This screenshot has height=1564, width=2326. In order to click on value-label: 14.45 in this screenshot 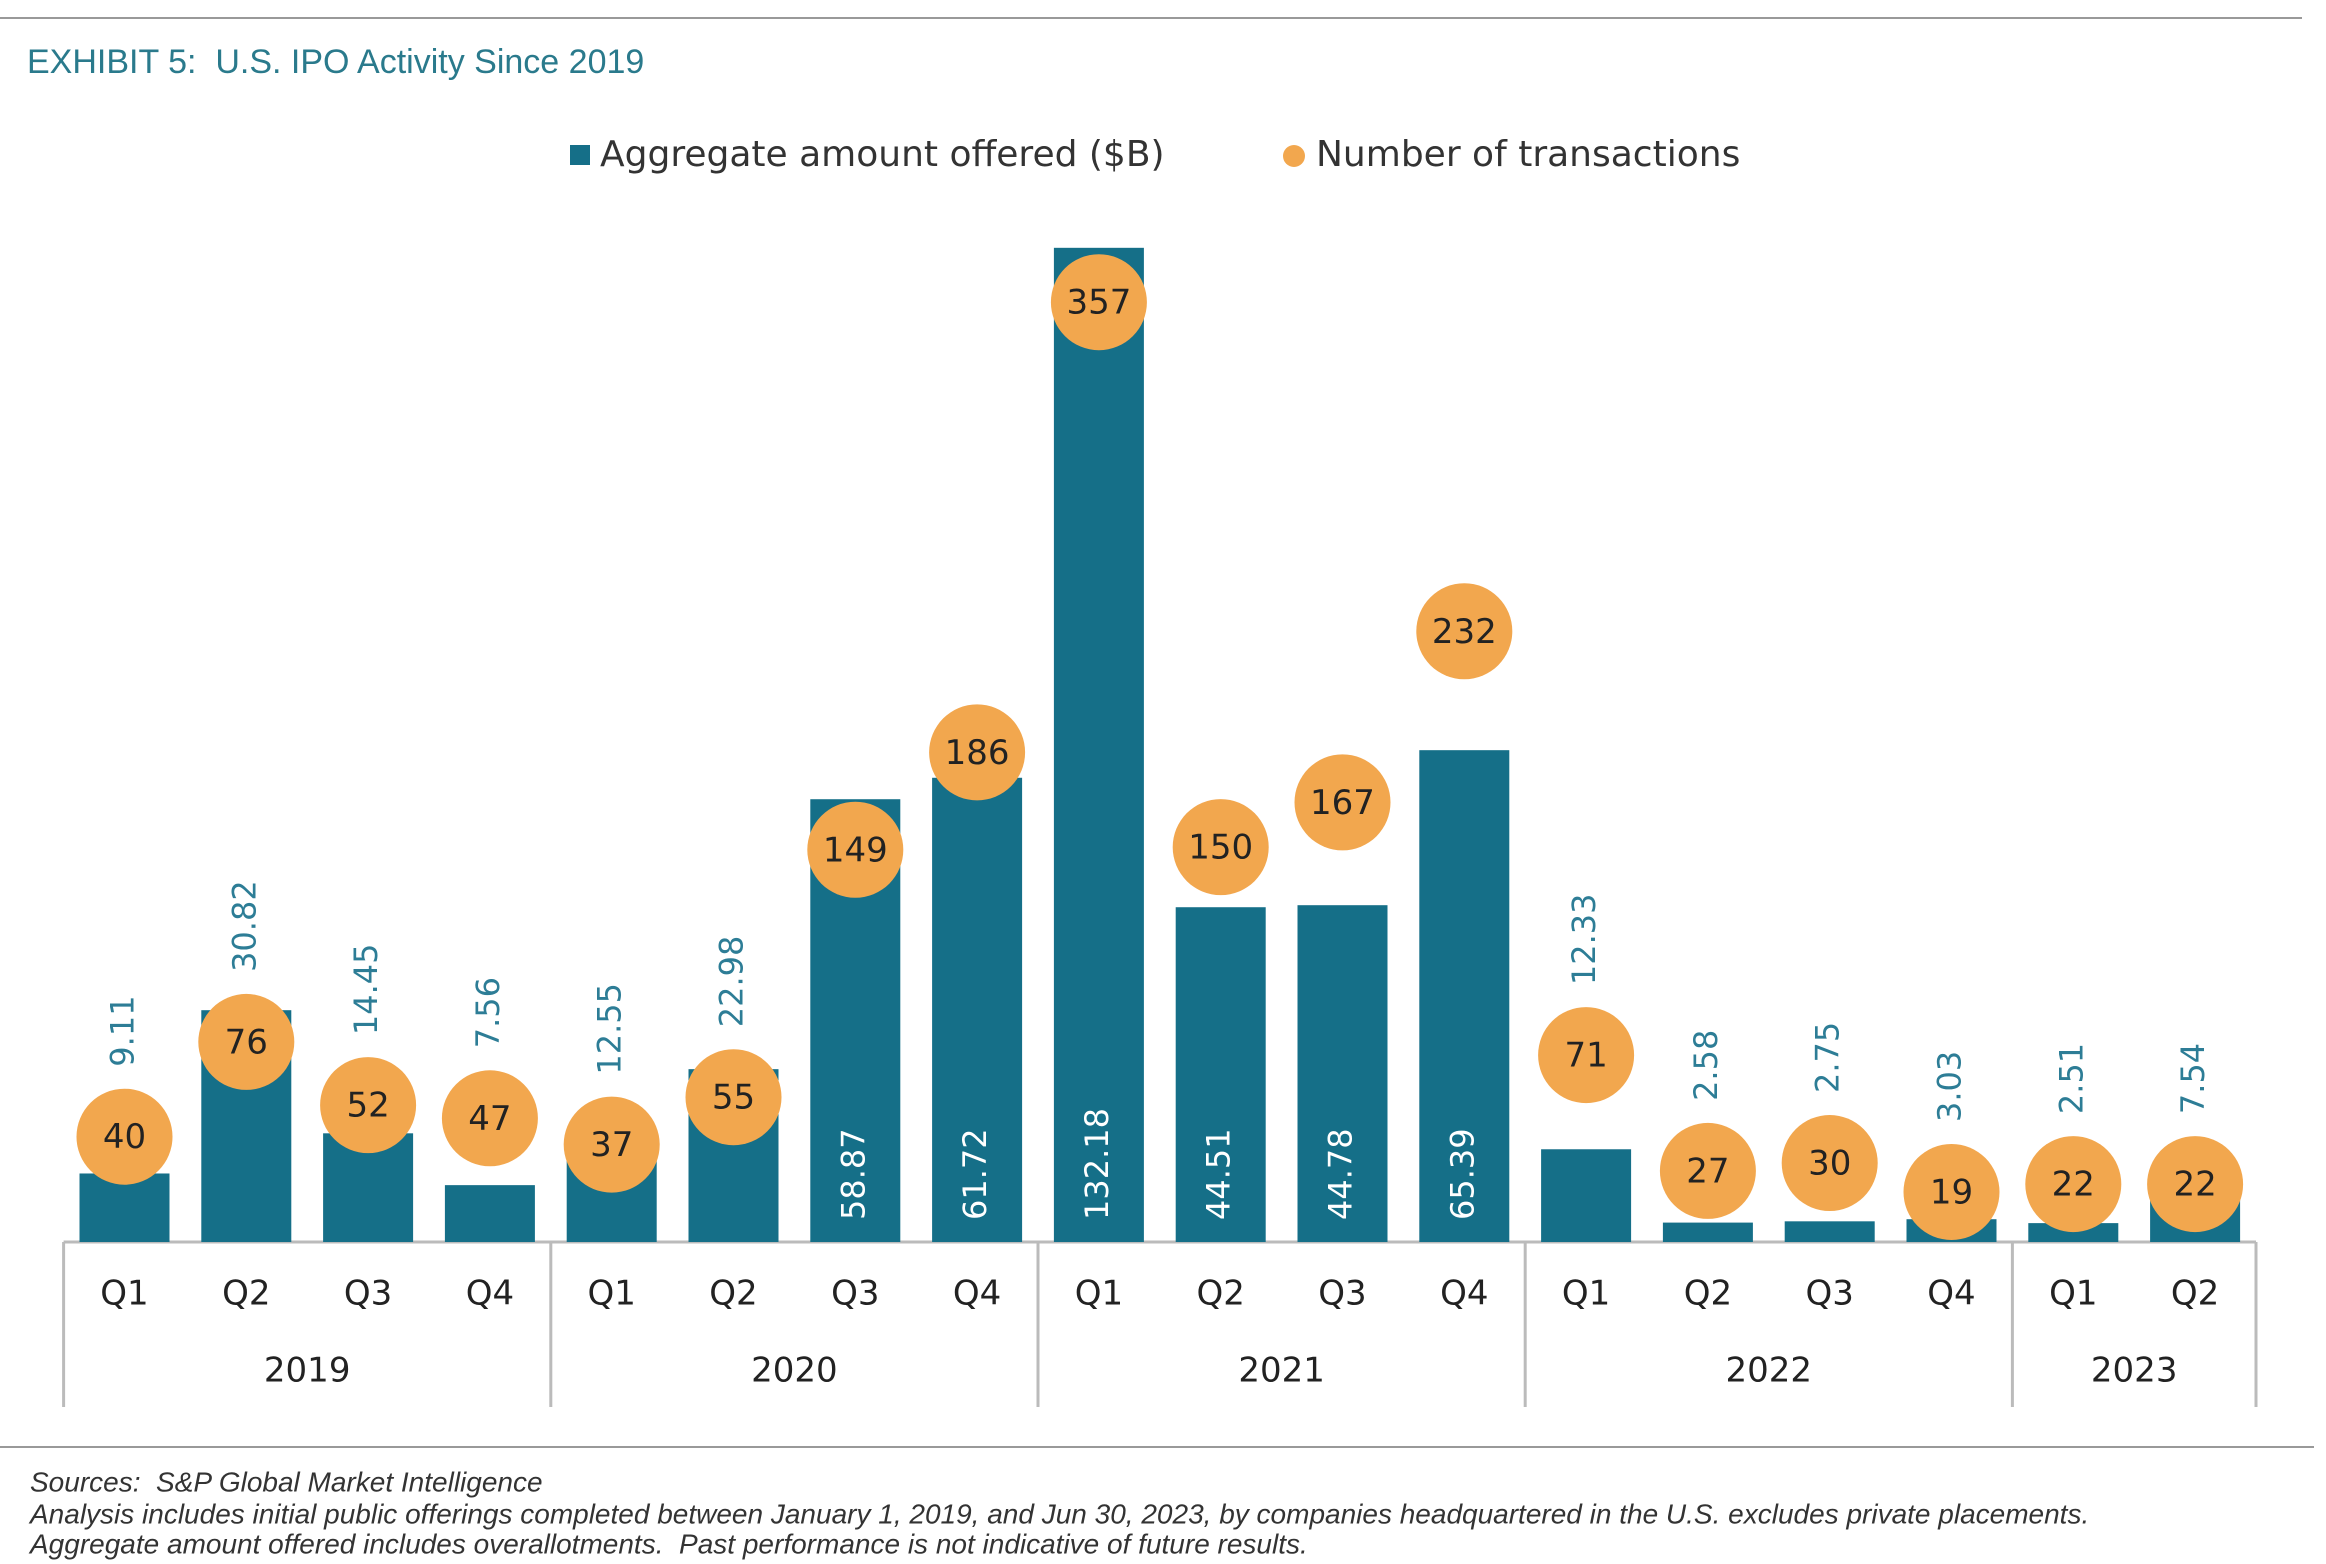, I will do `click(366, 990)`.